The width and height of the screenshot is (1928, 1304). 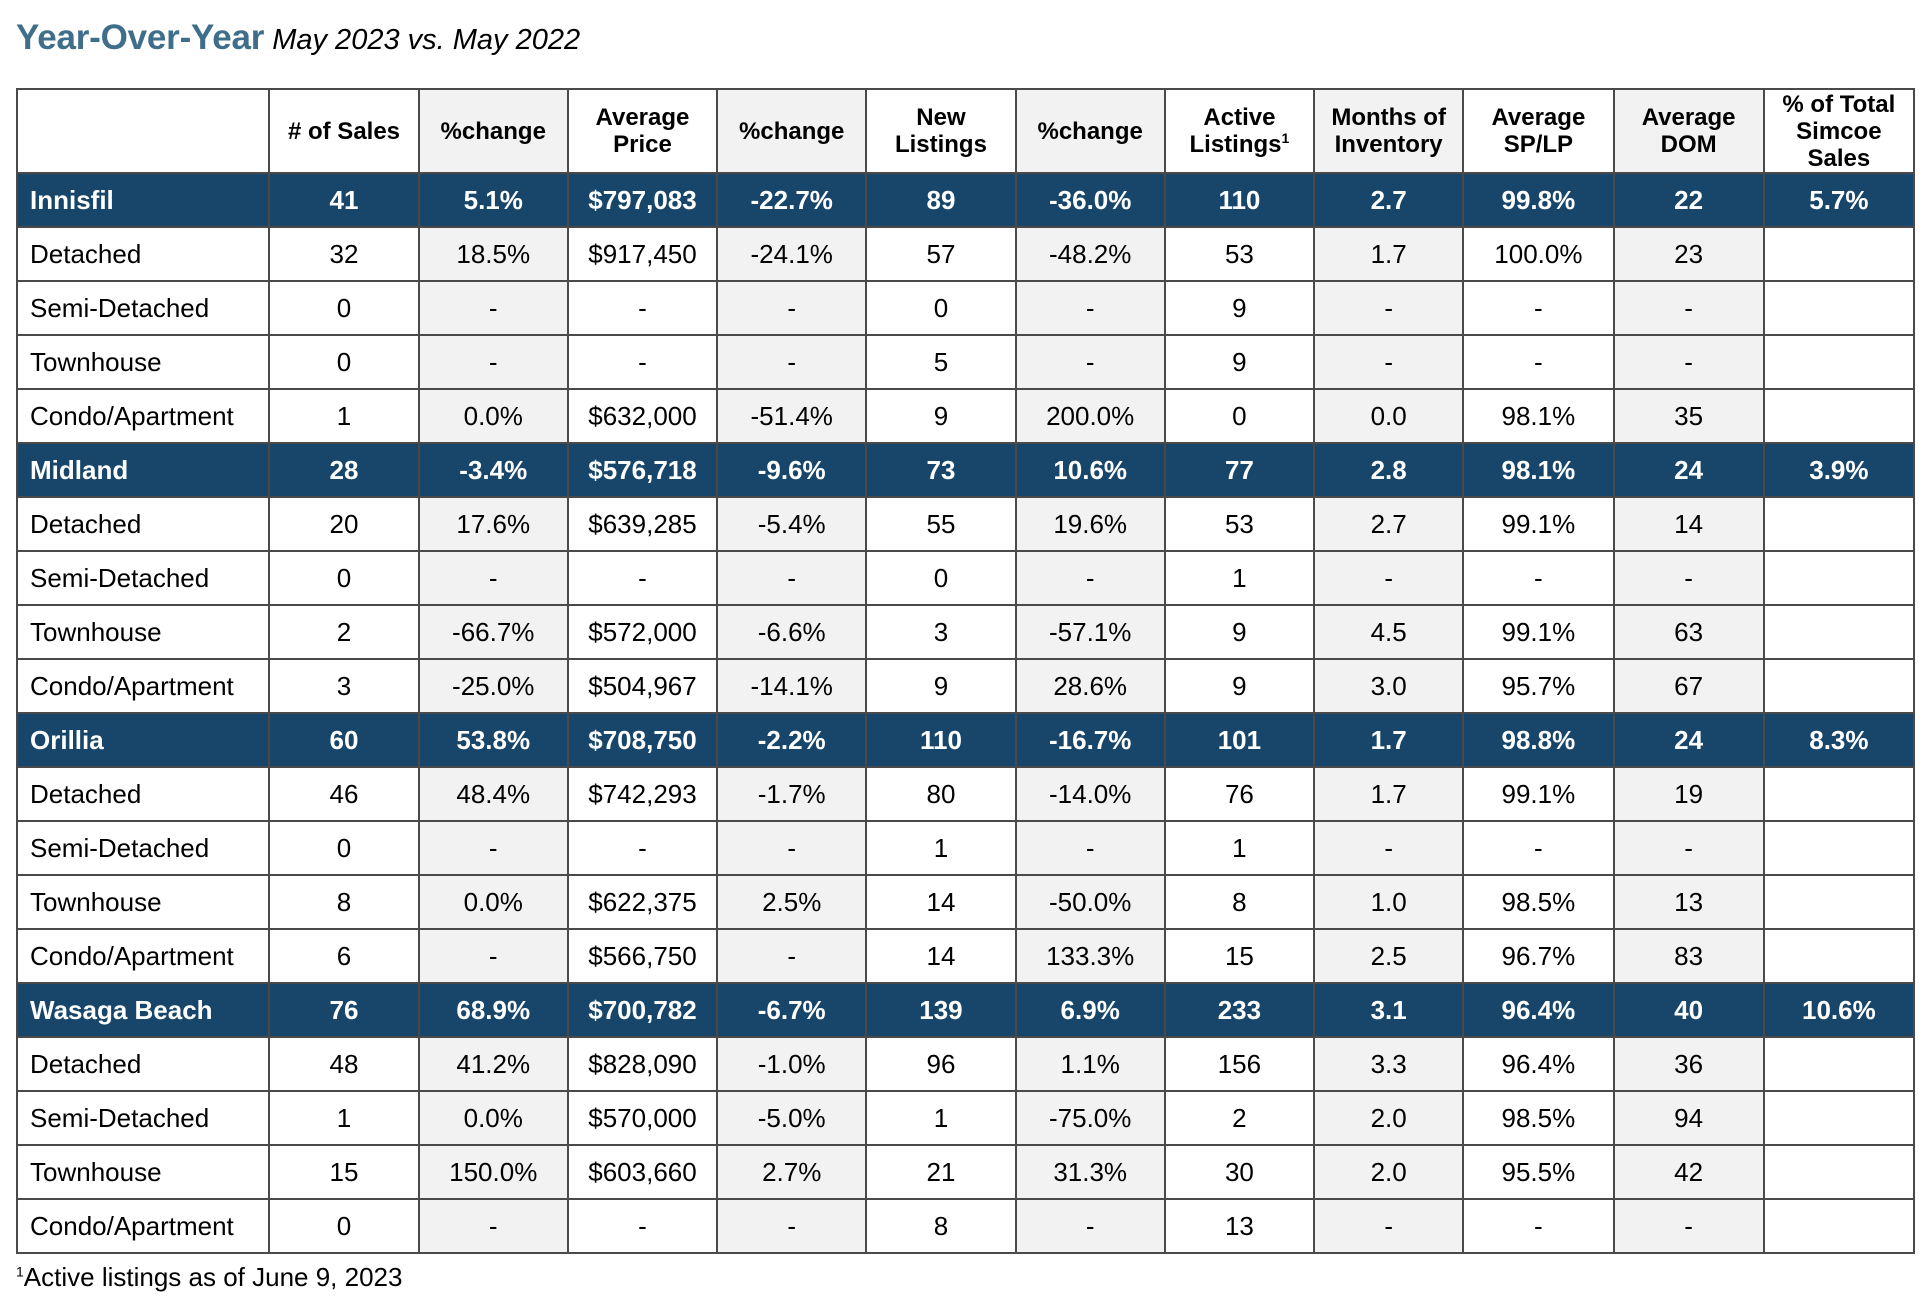 What do you see at coordinates (344, 686) in the screenshot?
I see `cell-sales-count: 3` at bounding box center [344, 686].